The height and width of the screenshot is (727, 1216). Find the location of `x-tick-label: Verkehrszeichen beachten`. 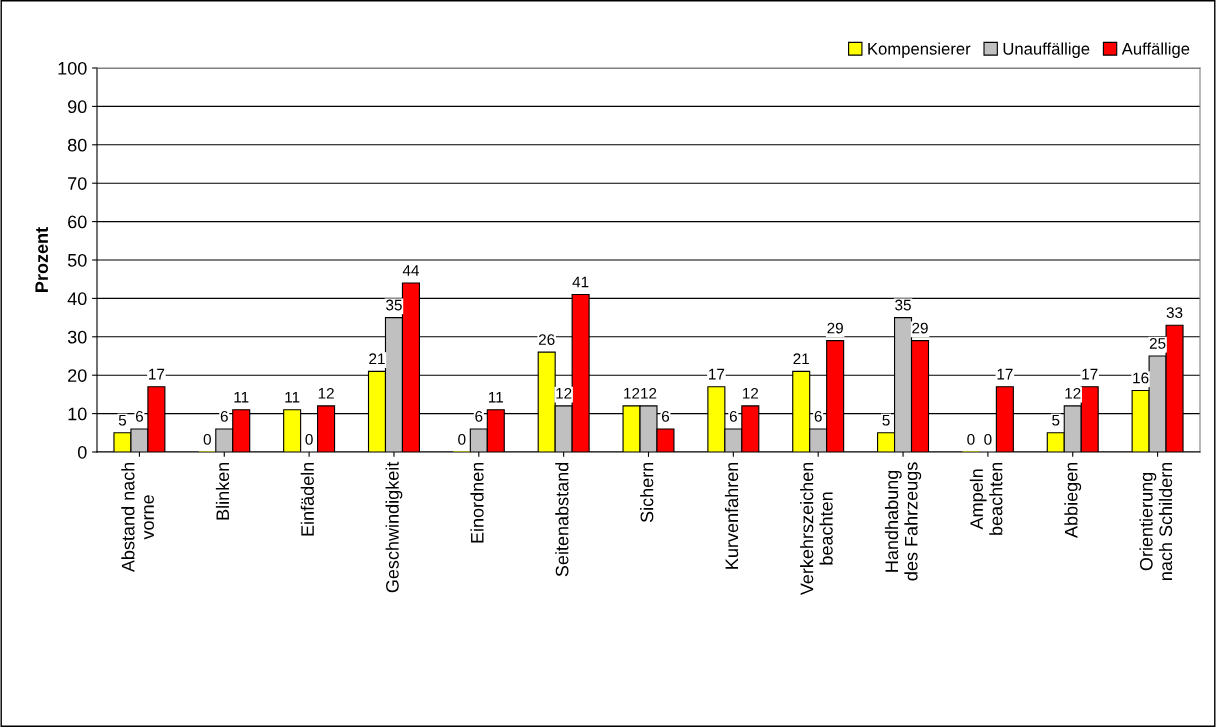

x-tick-label: Verkehrszeichen beachten is located at coordinates (816, 529).